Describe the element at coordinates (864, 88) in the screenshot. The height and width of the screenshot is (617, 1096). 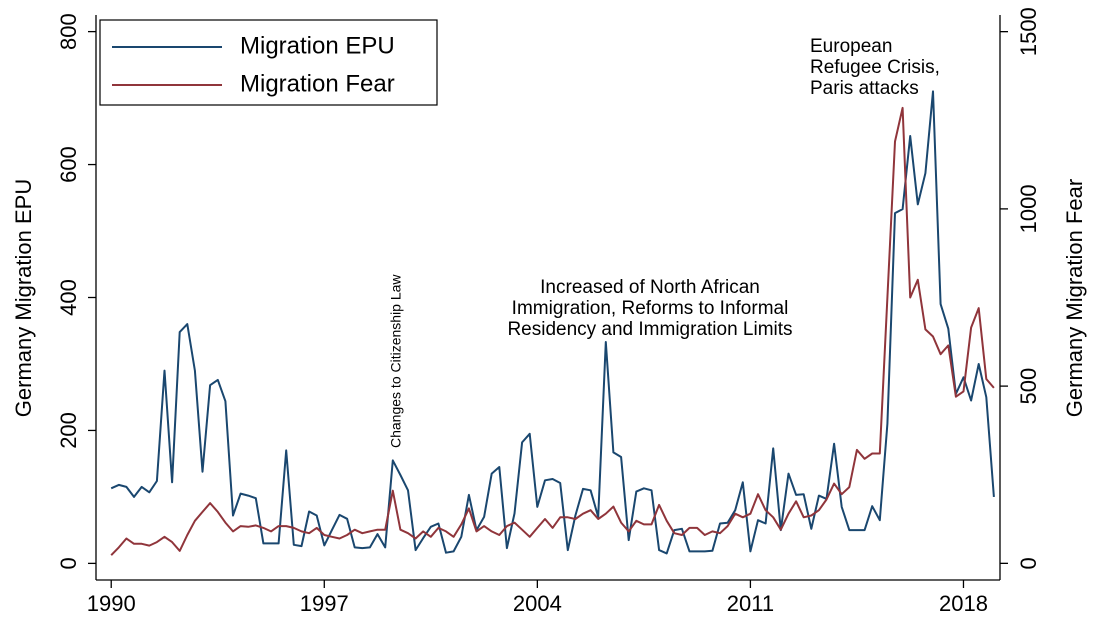
I see `annotation: Paris attacks` at that location.